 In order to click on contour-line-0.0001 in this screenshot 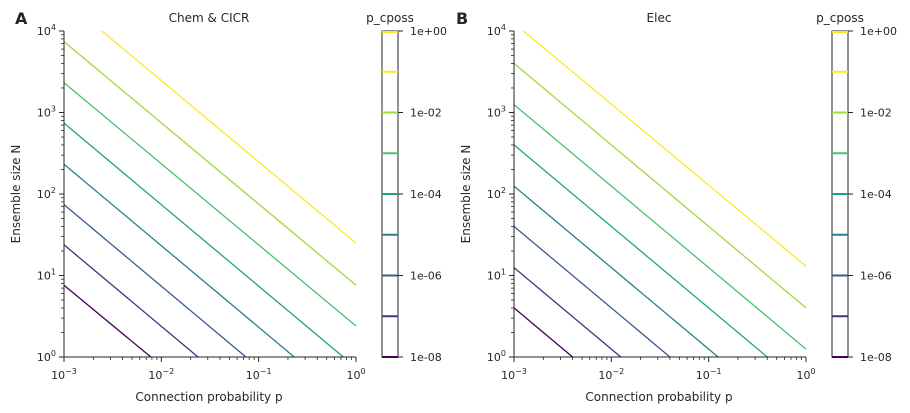, I will do `click(640, 251)`.